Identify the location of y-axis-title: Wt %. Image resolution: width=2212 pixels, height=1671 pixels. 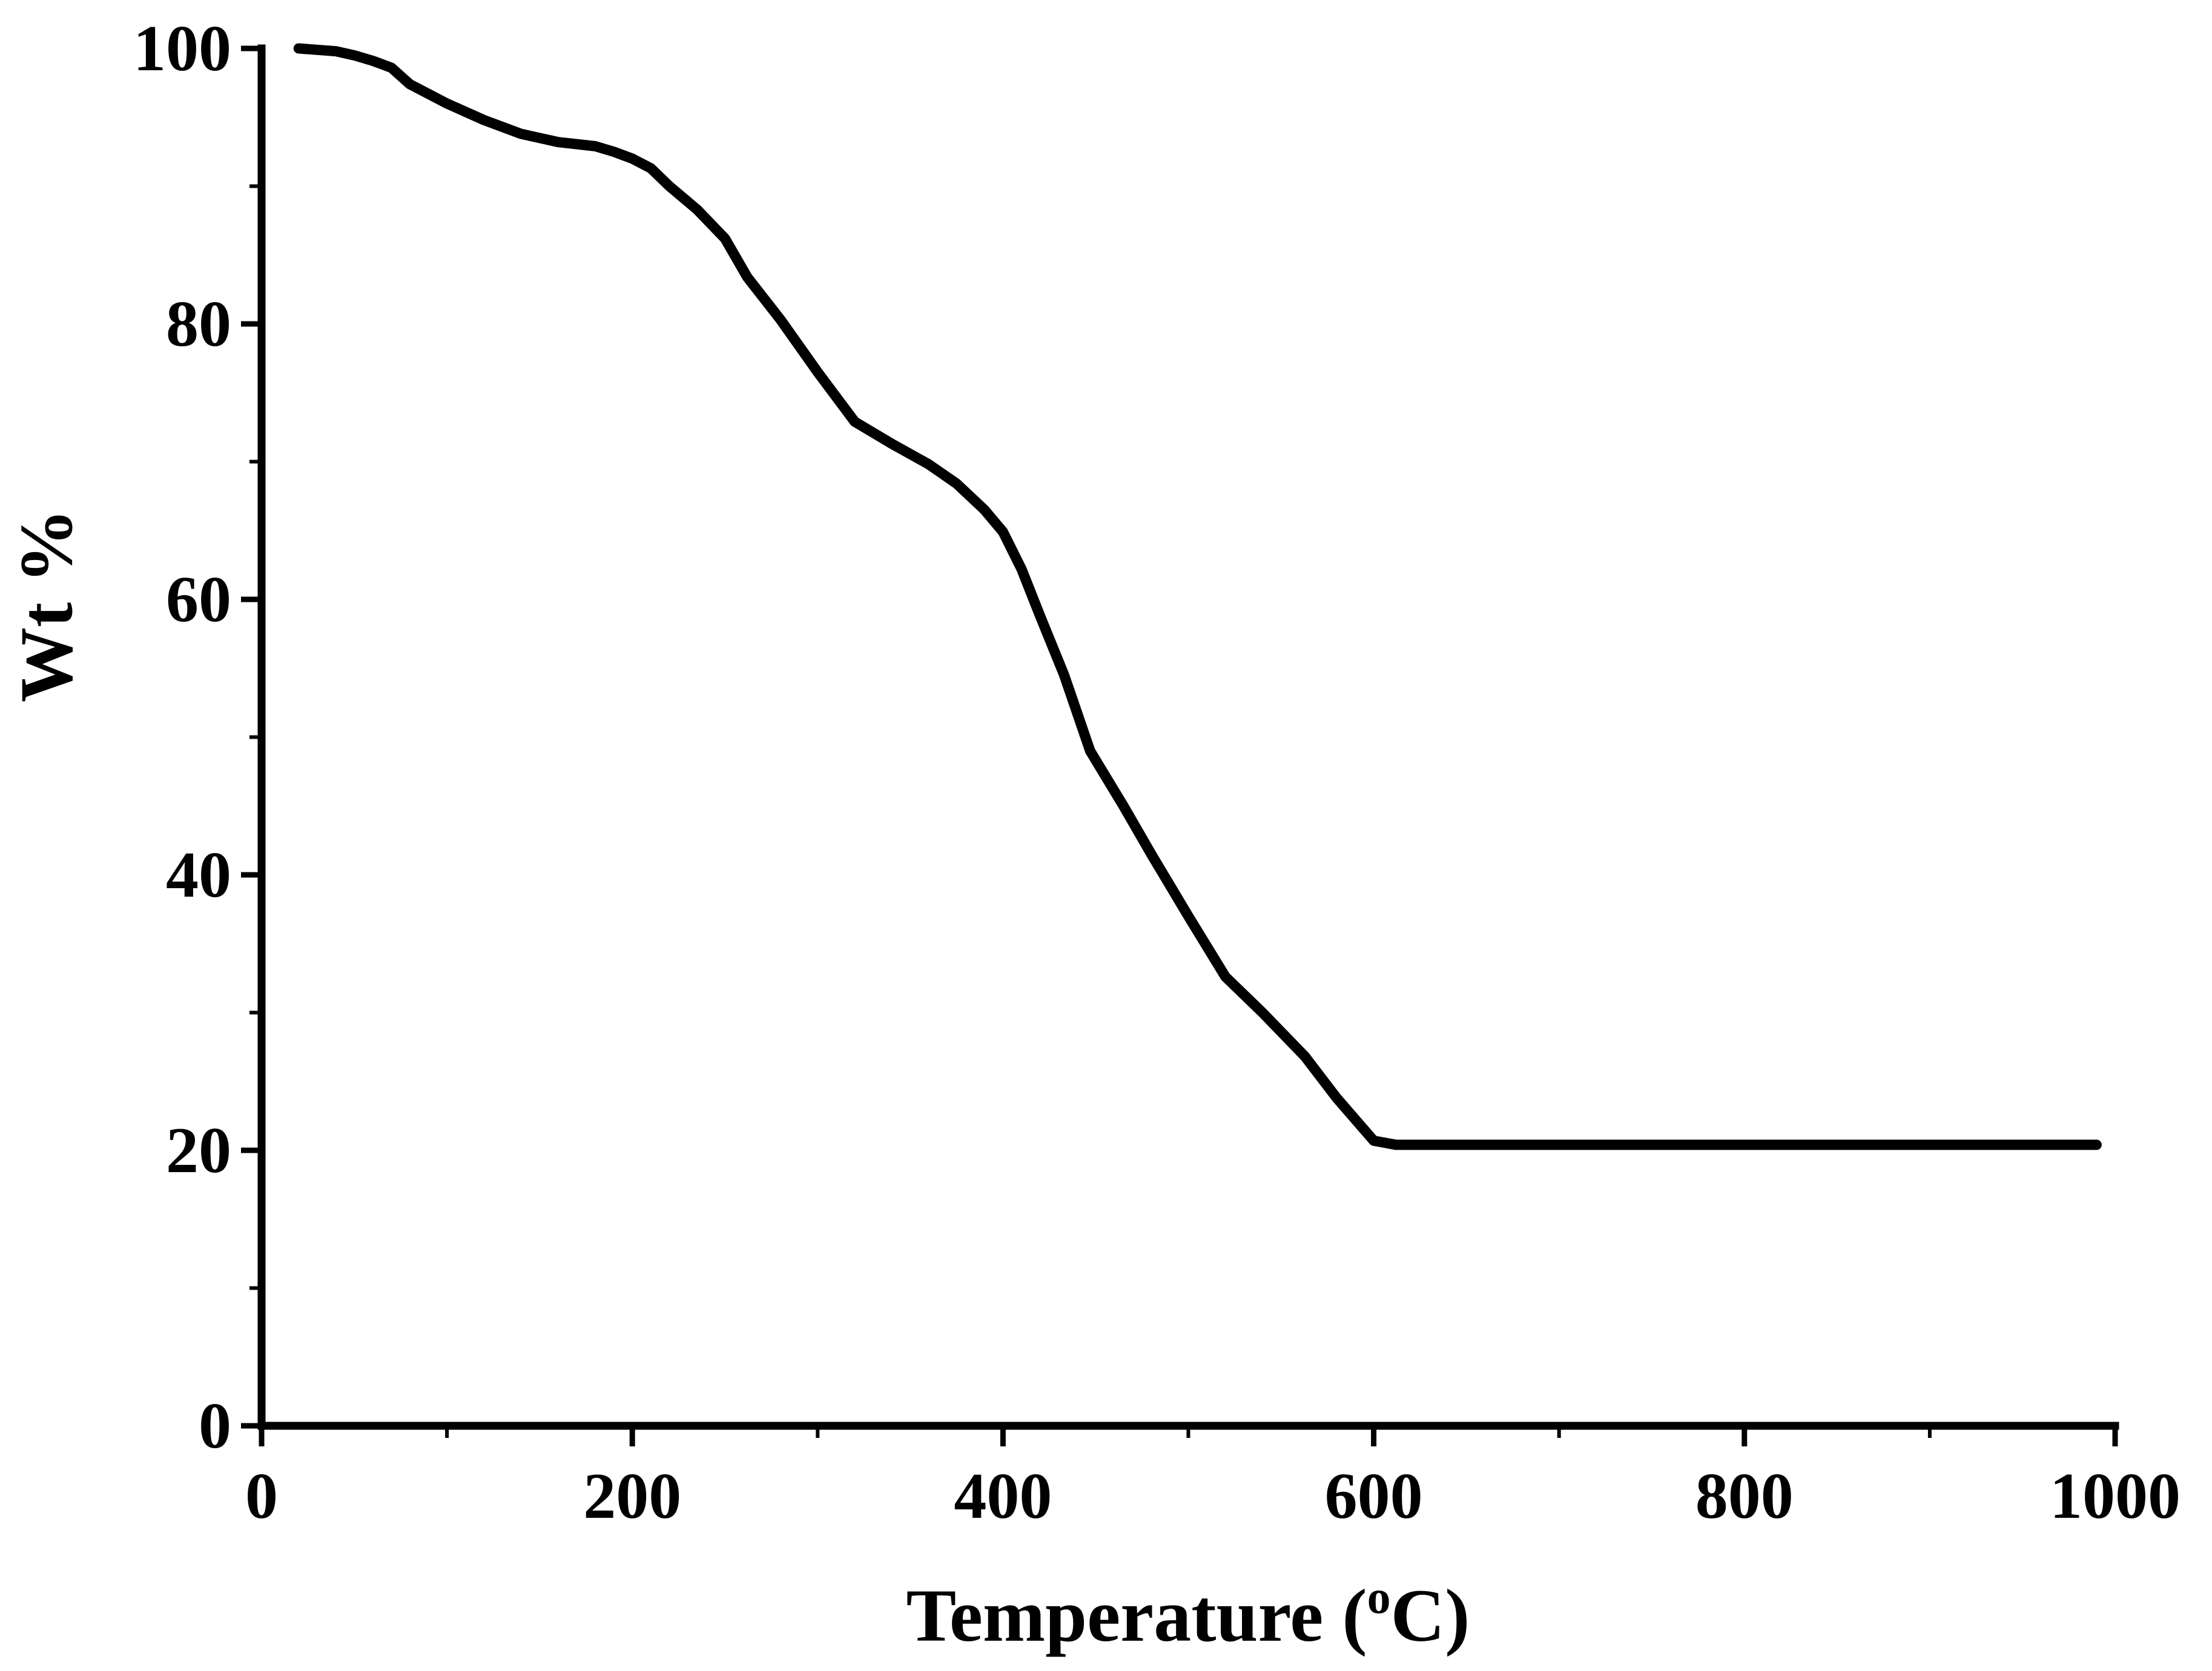
(47, 605).